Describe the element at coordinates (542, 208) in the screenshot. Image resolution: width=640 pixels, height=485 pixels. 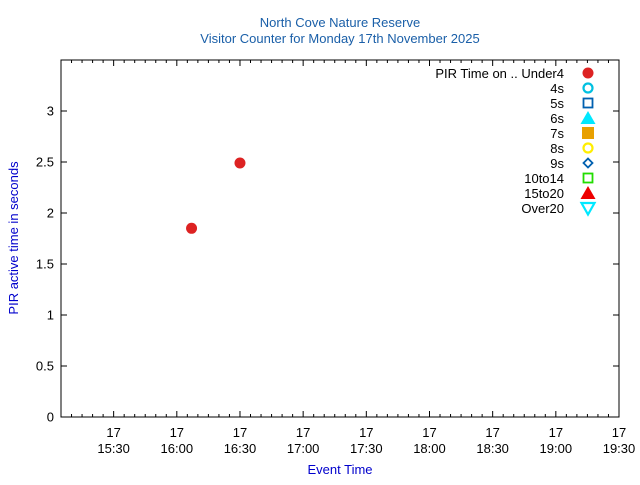
I see `legend-label: Over20` at that location.